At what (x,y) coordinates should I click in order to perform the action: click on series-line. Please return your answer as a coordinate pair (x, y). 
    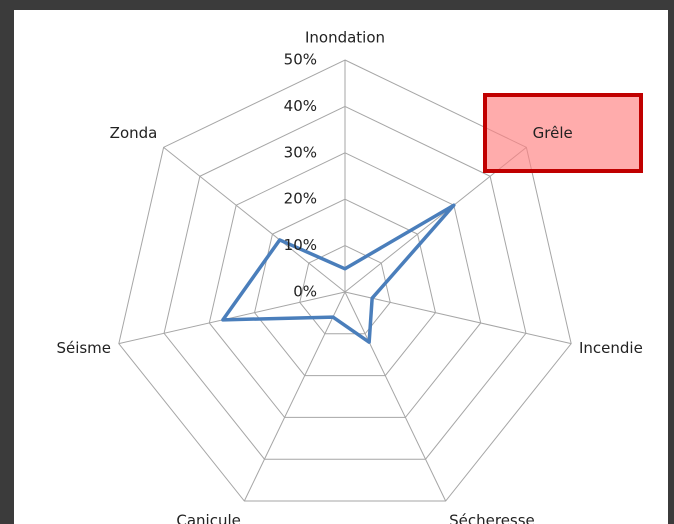
    Looking at the image, I should click on (338, 273).